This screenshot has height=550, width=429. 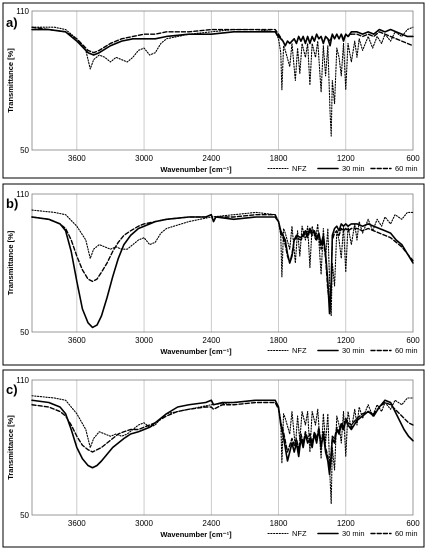 I want to click on panel-label: c), so click(x=12, y=389).